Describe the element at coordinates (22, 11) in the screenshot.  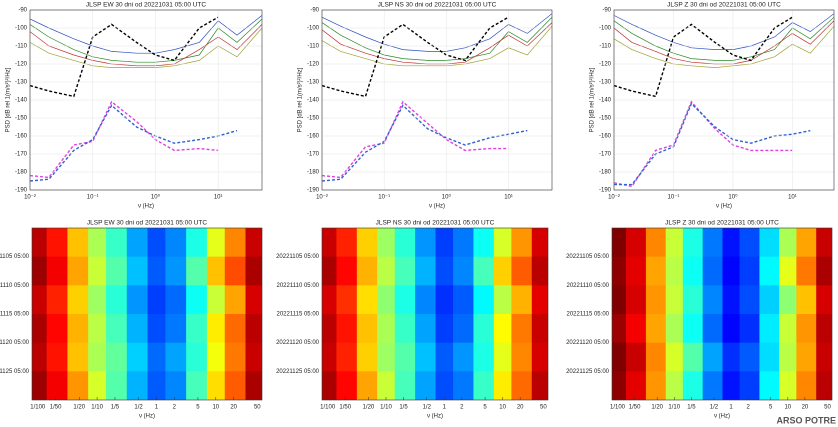
I see `y-tick-label: -90` at that location.